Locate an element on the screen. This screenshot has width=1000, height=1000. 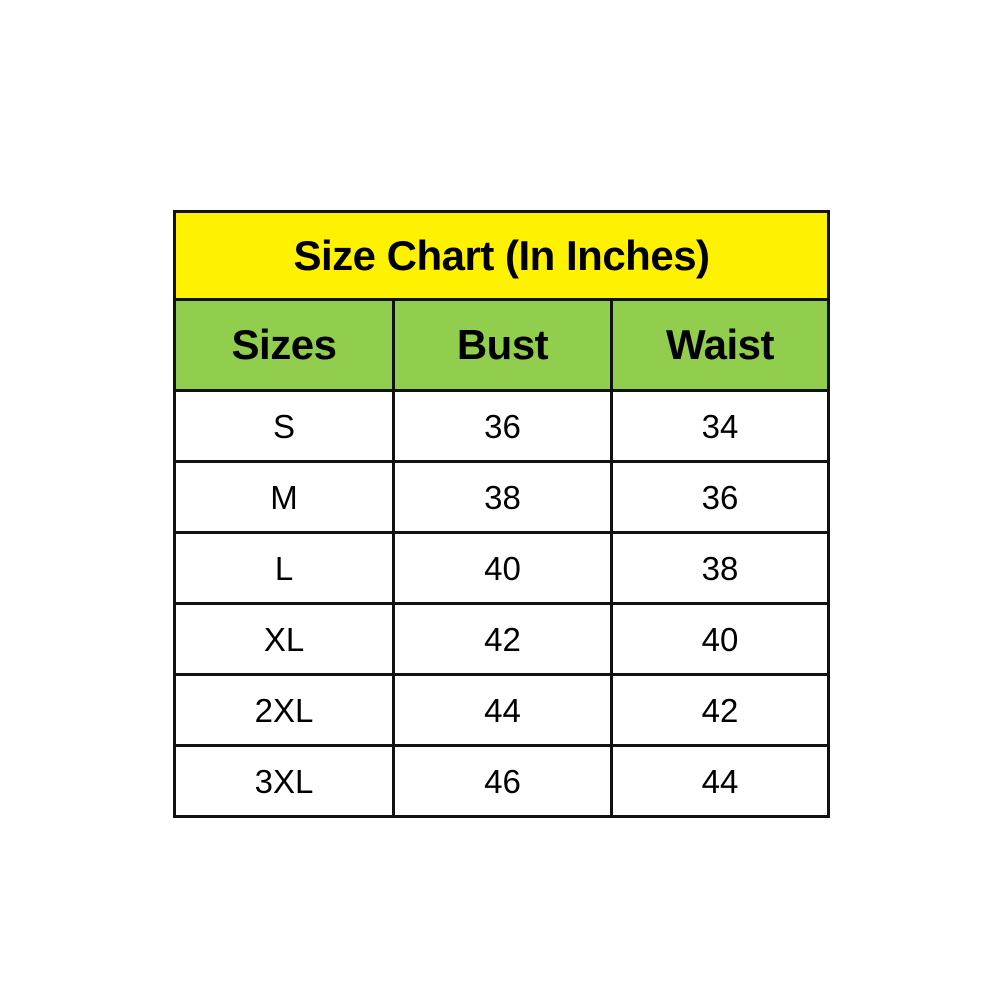
cell-bust: 38 is located at coordinates (502, 497).